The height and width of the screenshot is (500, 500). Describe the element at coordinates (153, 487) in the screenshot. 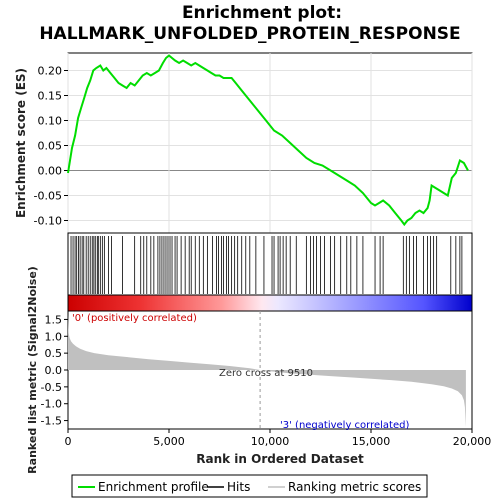

I see `legend-enrichment-profile: Enrichment profile` at that location.